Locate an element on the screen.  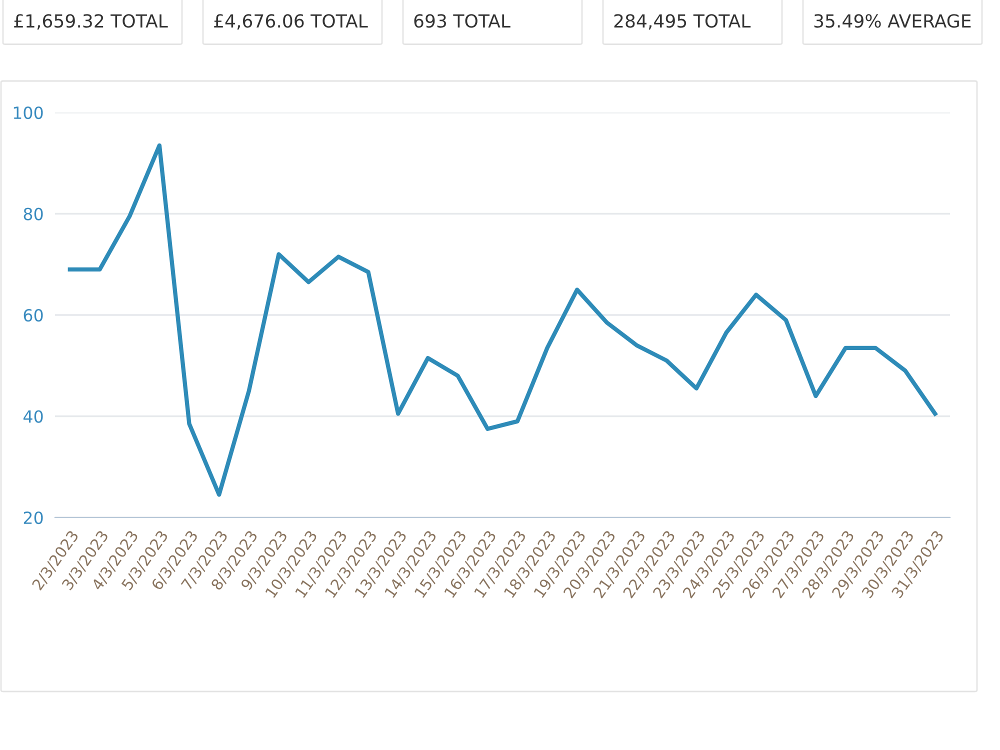
y-tick-label: 80 is located at coordinates (33, 214).